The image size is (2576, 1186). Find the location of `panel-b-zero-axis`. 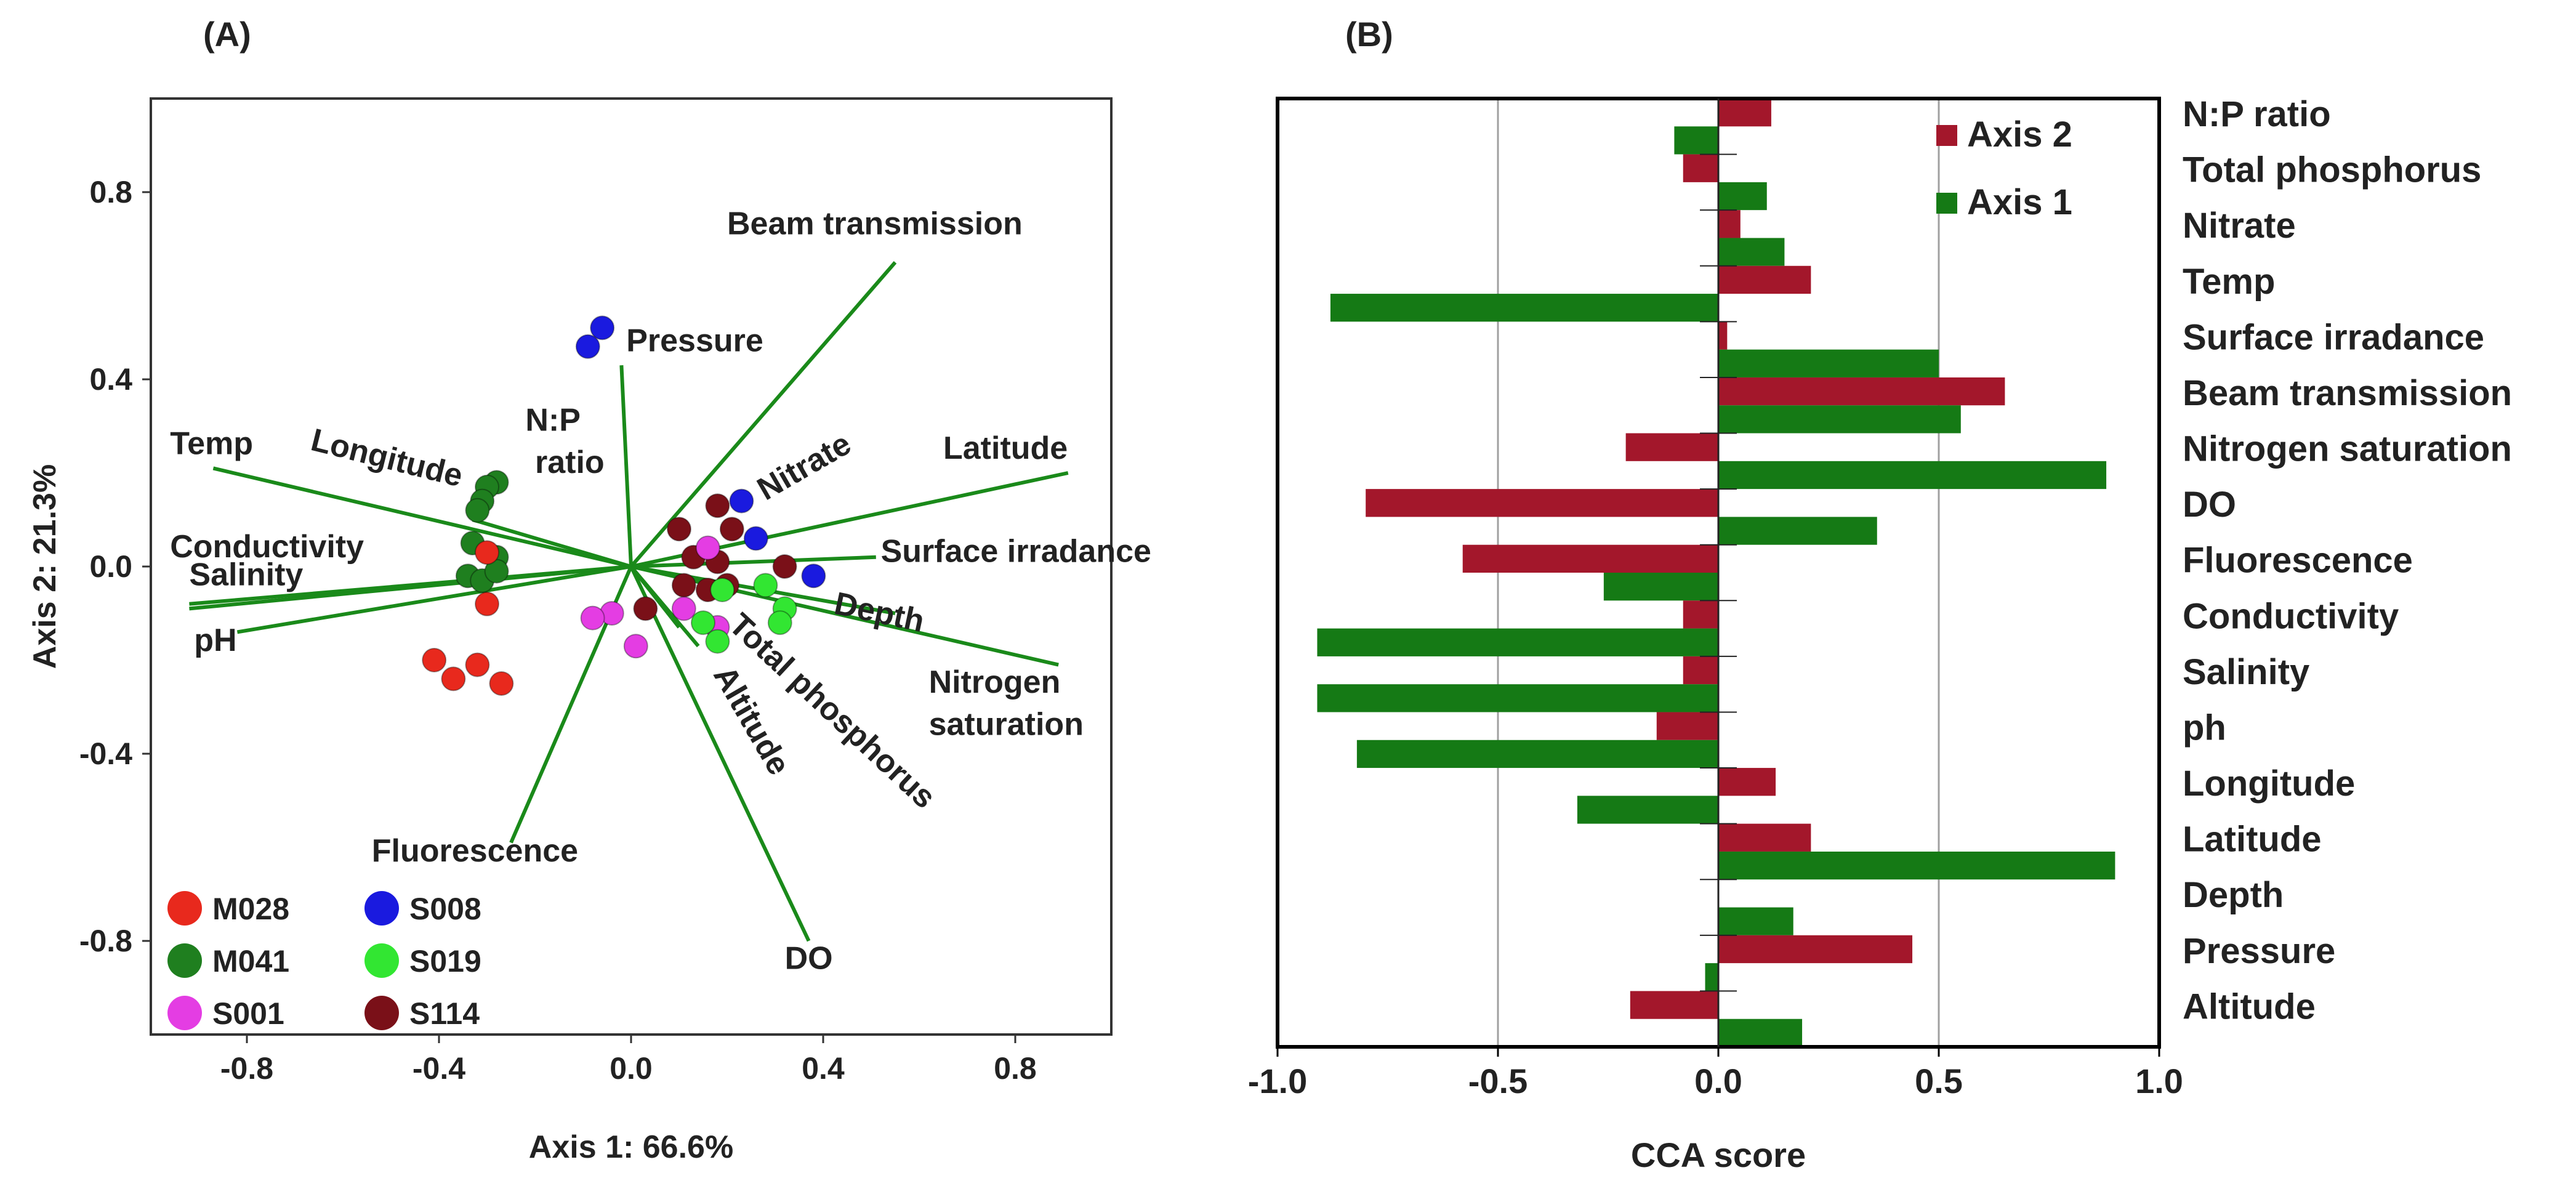

panel-b-zero-axis is located at coordinates (1718, 573).